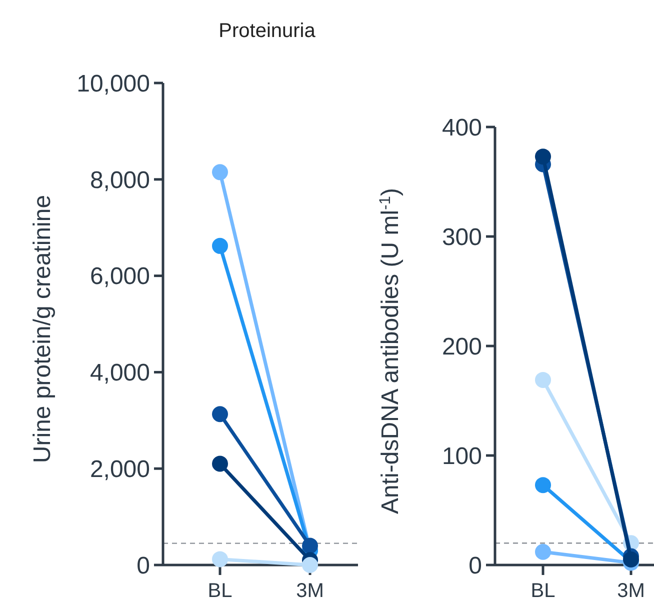 The image size is (654, 610). Describe the element at coordinates (462, 346) in the screenshot. I see `y-tick-label: 200` at that location.